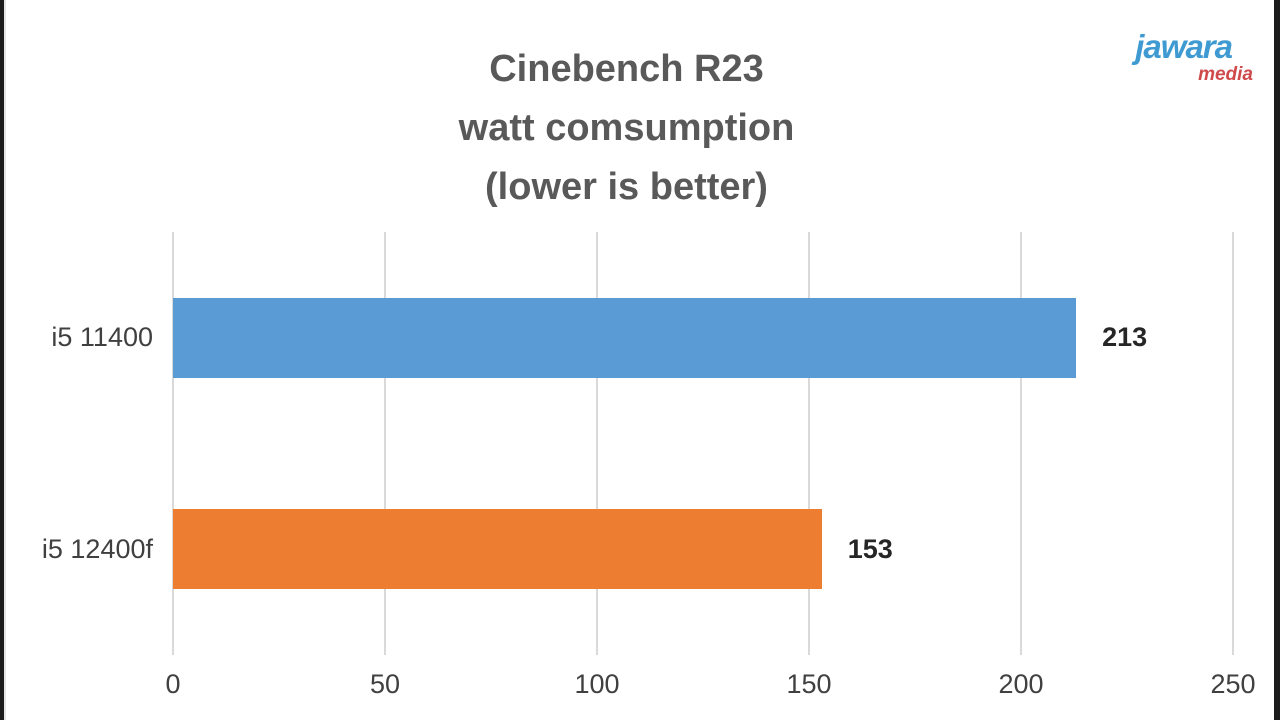 The width and height of the screenshot is (1280, 720). I want to click on x-axis-tick-label: 0, so click(173, 684).